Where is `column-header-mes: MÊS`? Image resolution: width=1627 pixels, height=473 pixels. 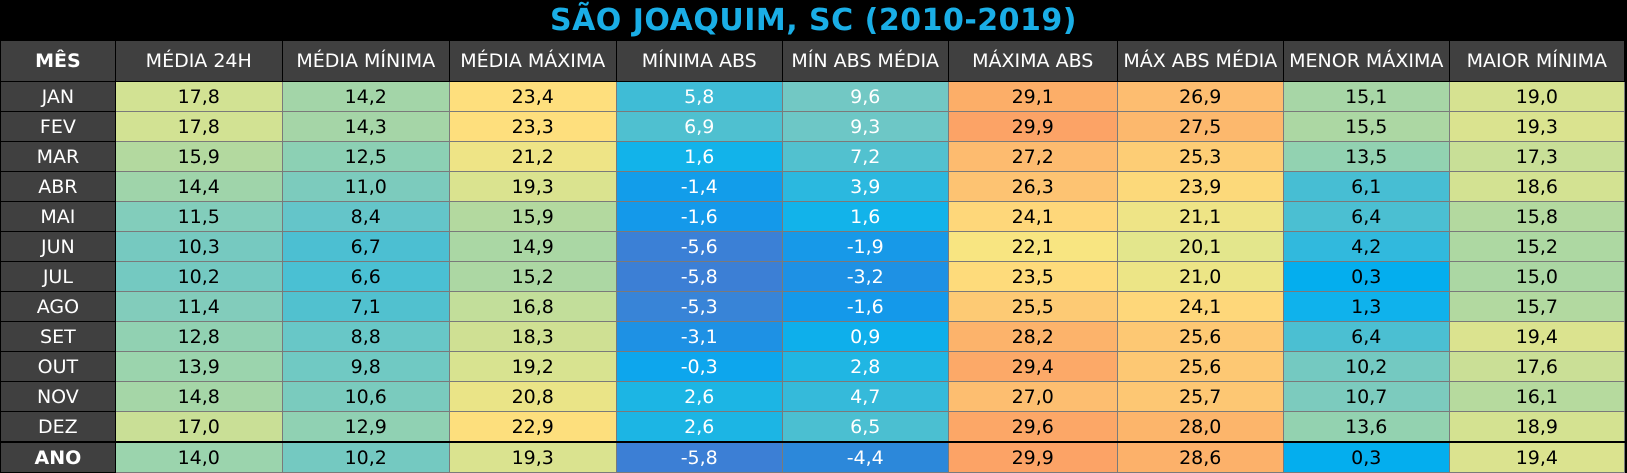 column-header-mes: MÊS is located at coordinates (58, 61).